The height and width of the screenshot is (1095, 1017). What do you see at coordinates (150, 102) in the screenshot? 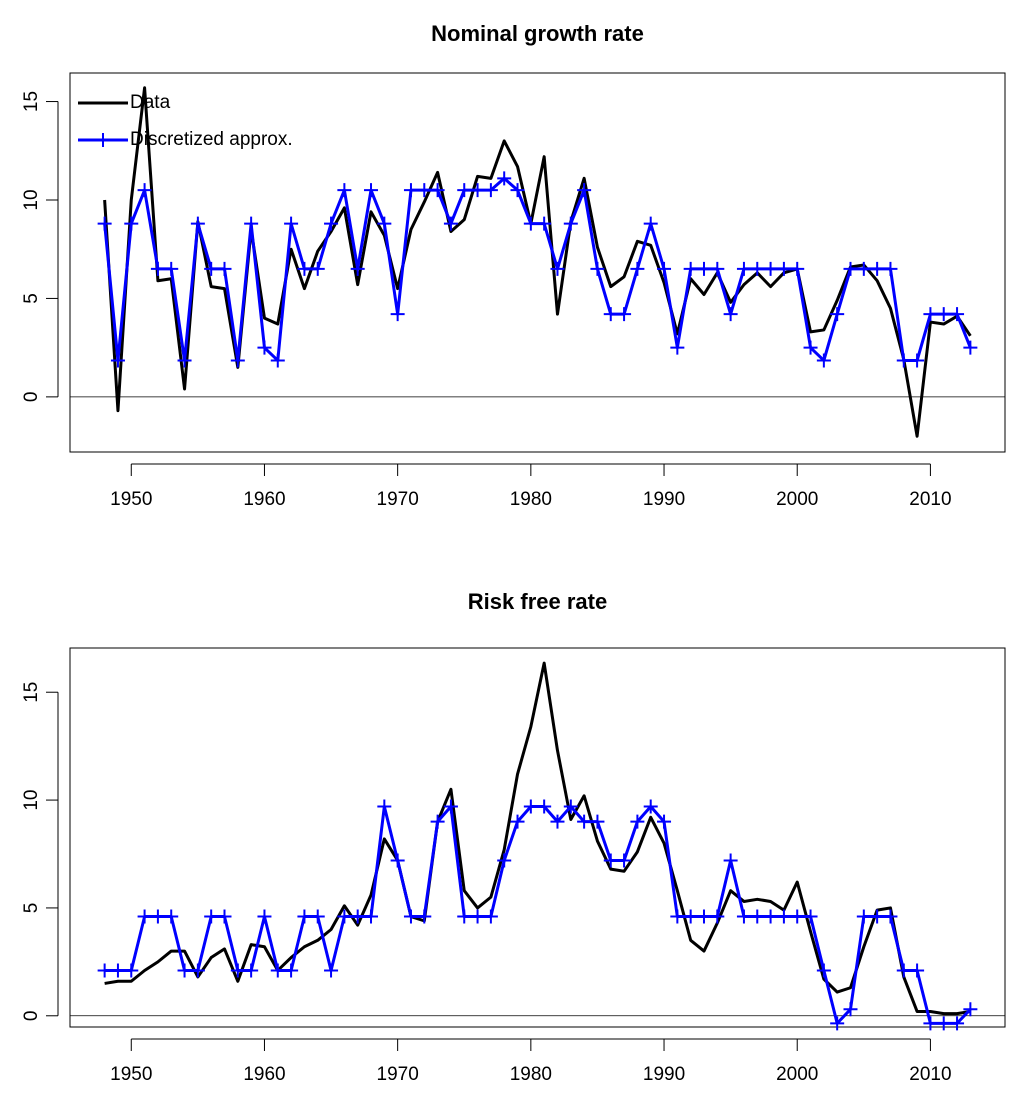
I see `legend-label: Data` at bounding box center [150, 102].